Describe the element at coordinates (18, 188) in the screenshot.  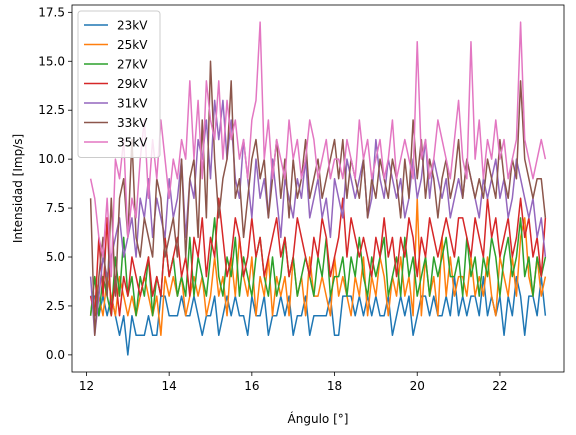
I see `y-axis-label: Intensidad [Imp/s]` at that location.